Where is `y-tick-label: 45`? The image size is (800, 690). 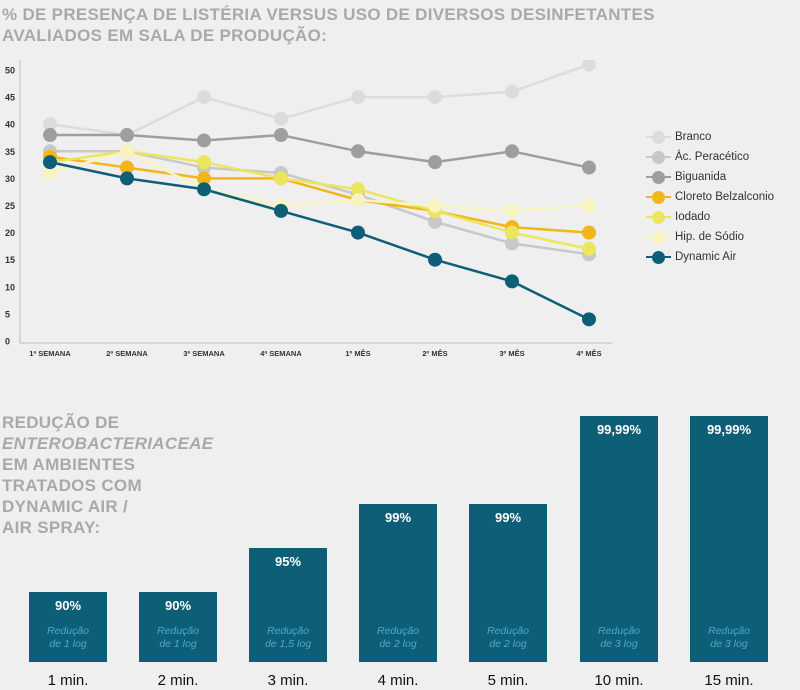
y-tick-label: 45 is located at coordinates (10, 98).